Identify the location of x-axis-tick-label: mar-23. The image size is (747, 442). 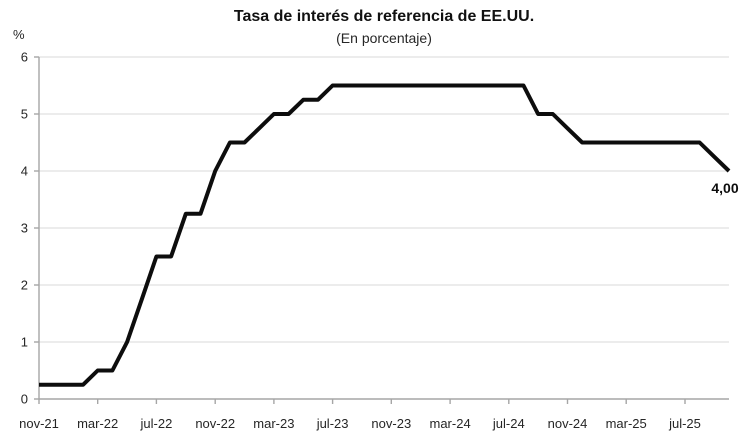
(273, 423).